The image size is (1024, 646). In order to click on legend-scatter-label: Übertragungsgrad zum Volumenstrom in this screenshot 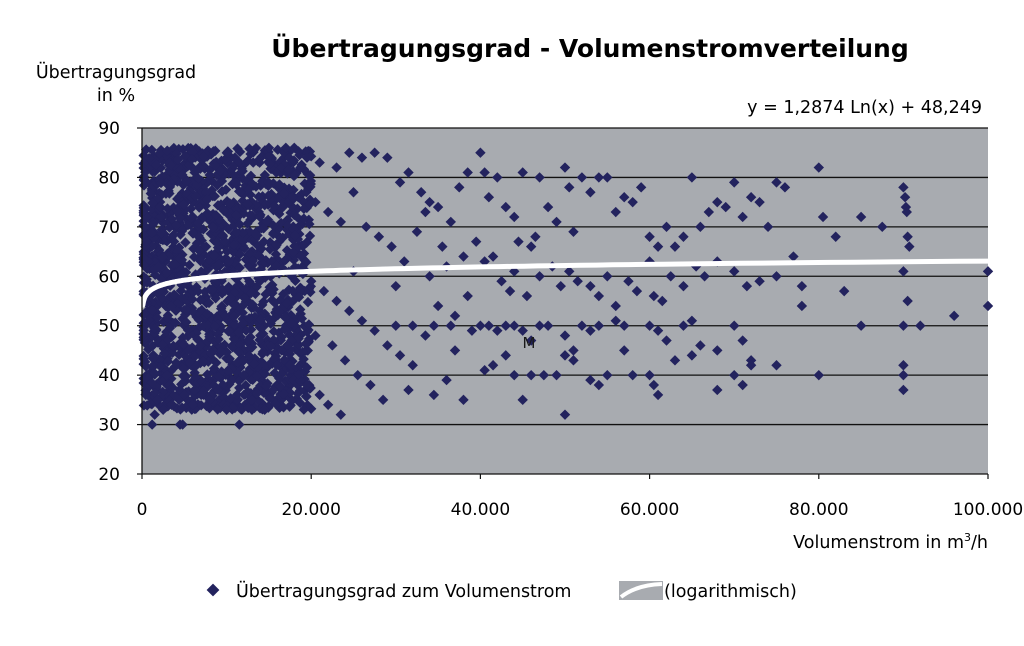, I will do `click(403, 591)`.